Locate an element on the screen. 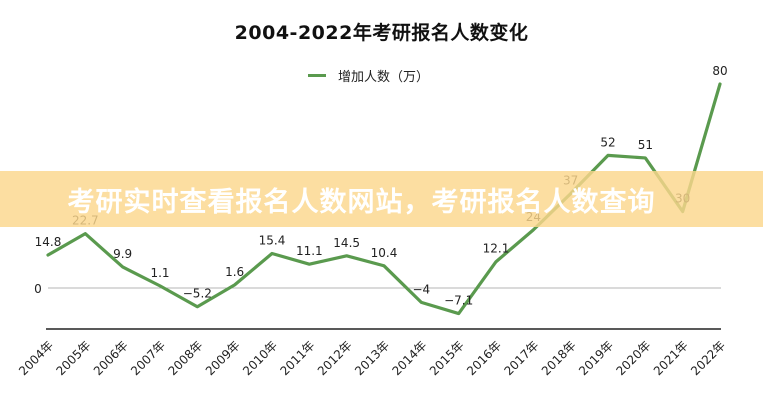 This screenshot has height=400, width=763. data-label: 80 is located at coordinates (719, 71).